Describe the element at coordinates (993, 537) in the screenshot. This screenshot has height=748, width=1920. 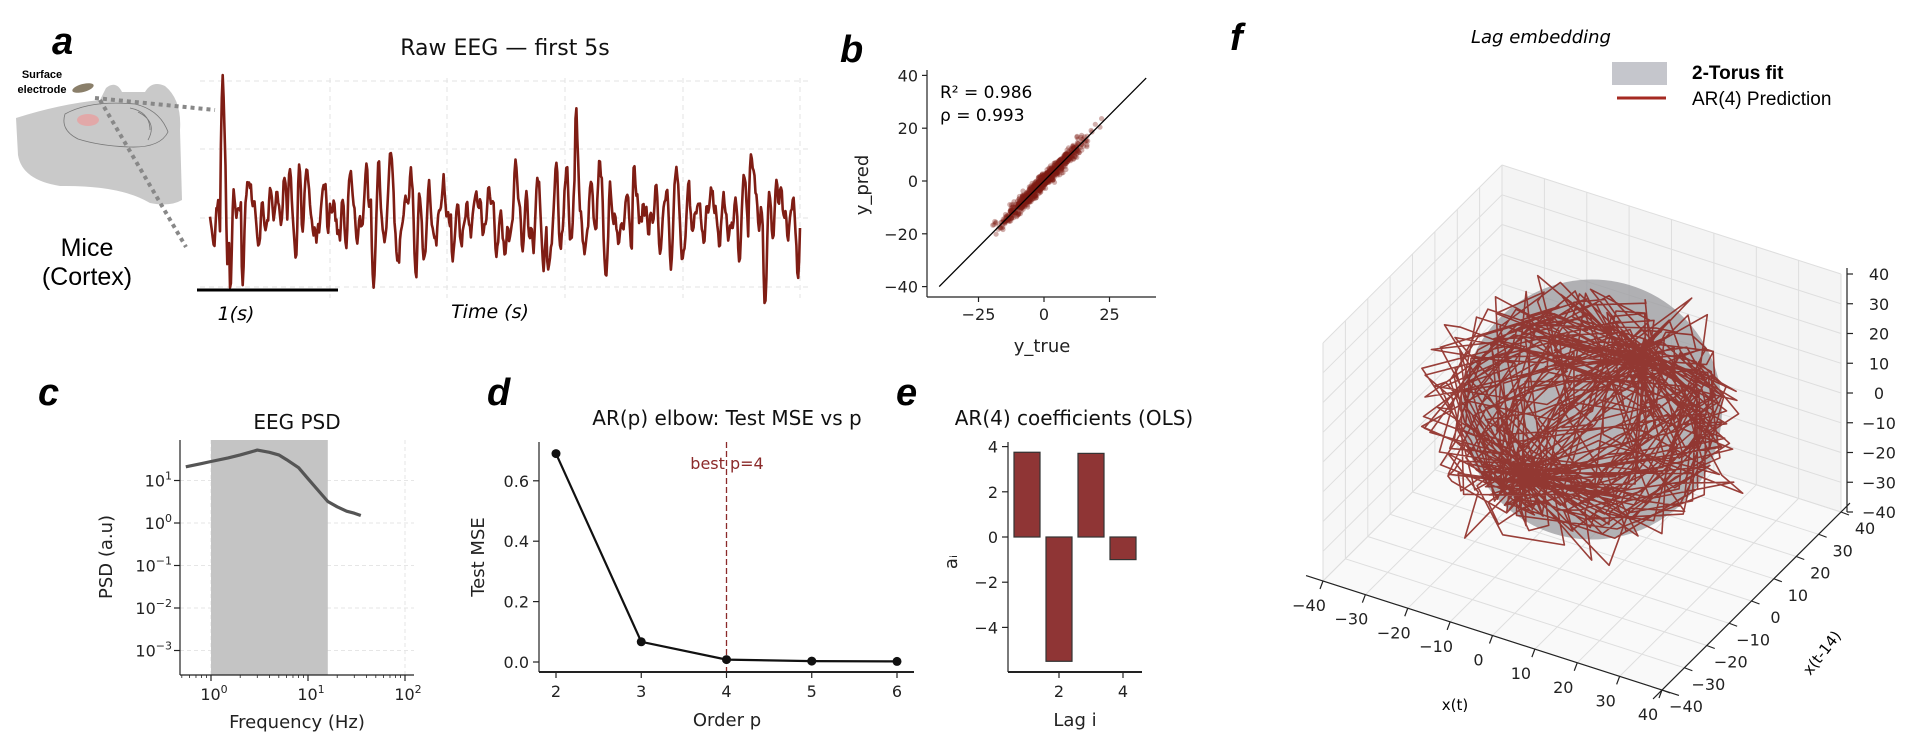
I see `coef-ytick-label: 0` at that location.